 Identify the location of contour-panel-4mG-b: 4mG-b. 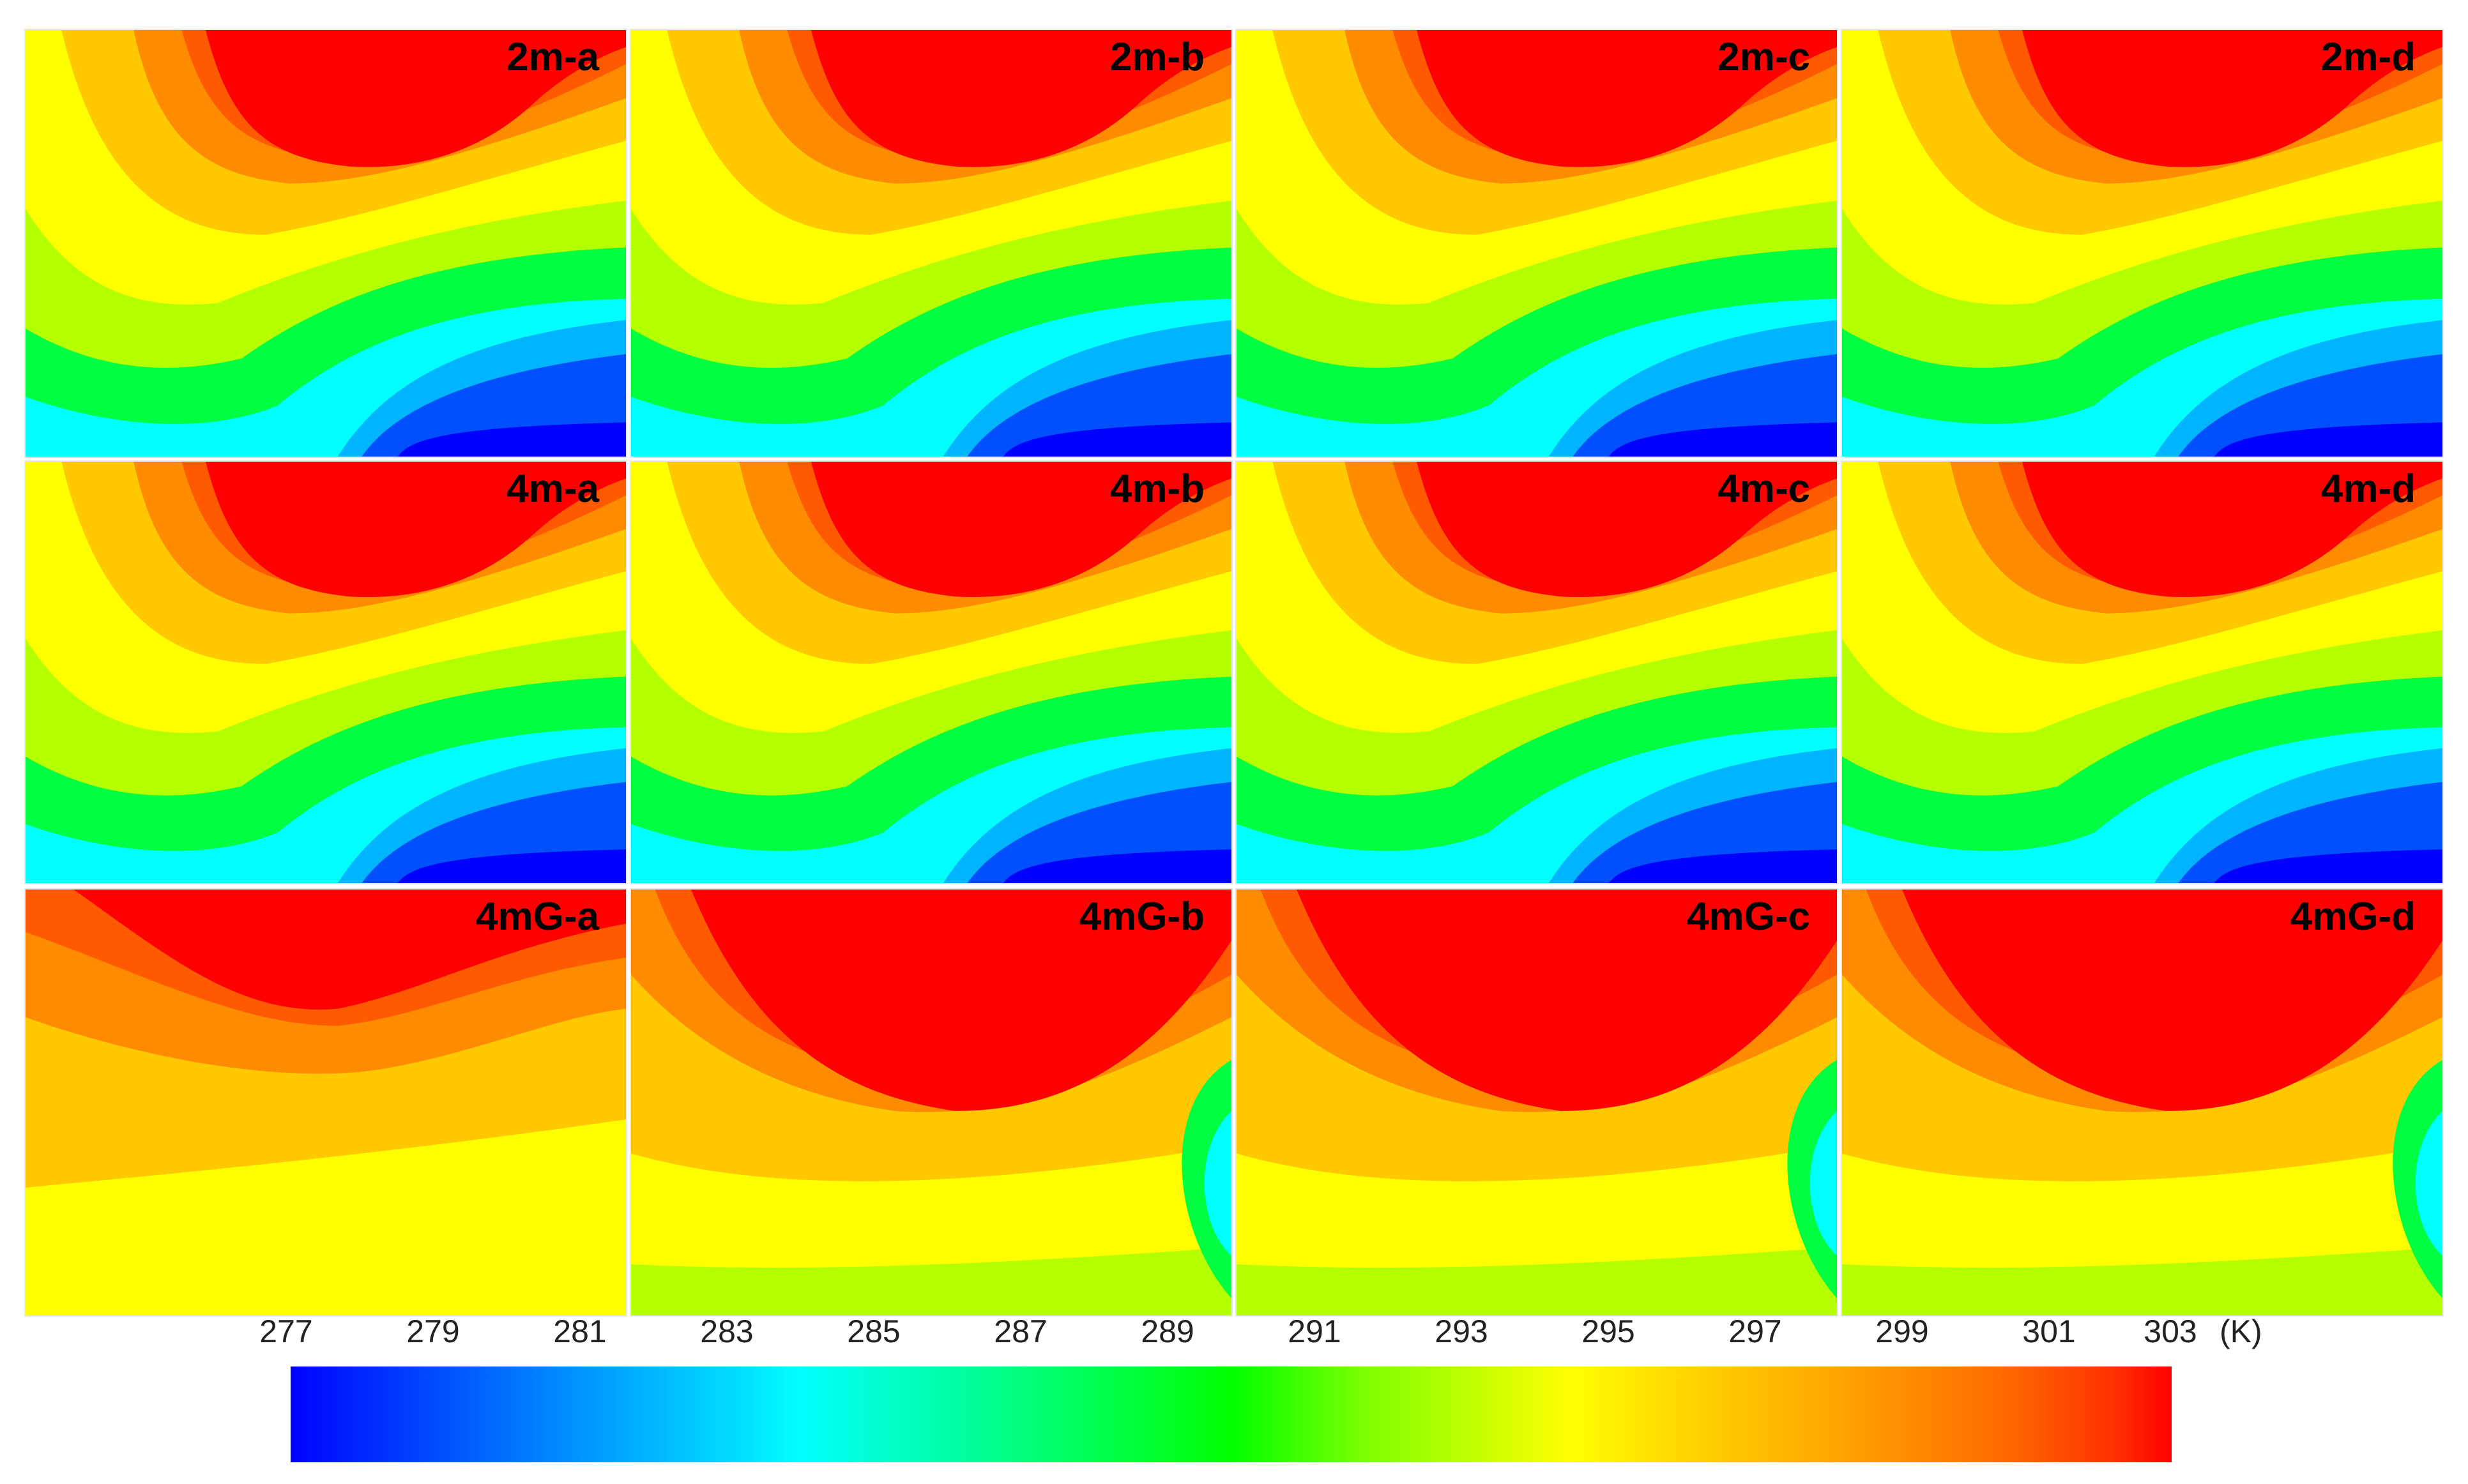
(931, 1102).